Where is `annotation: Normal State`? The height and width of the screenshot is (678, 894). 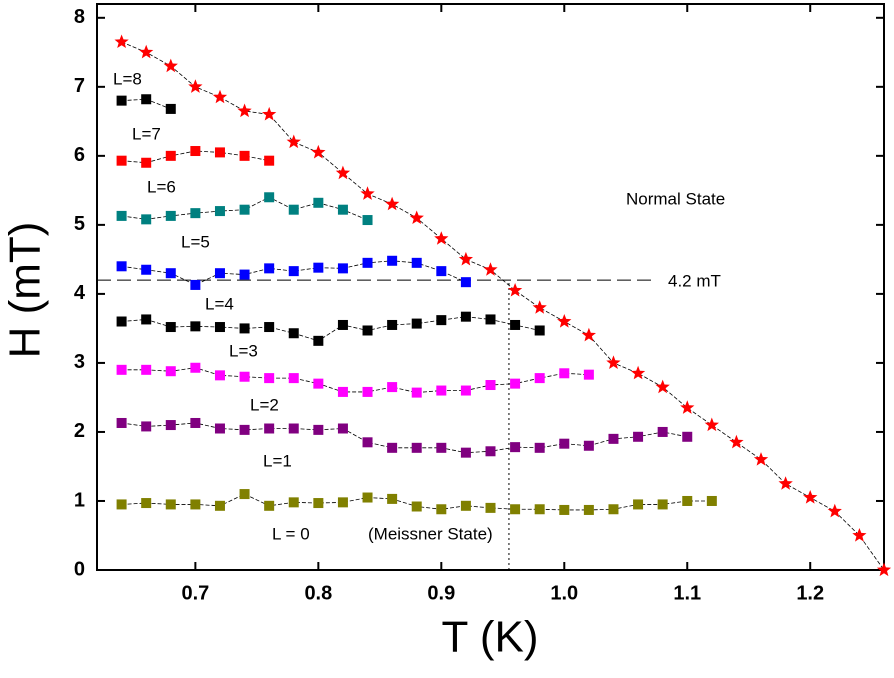
annotation: Normal State is located at coordinates (675, 198).